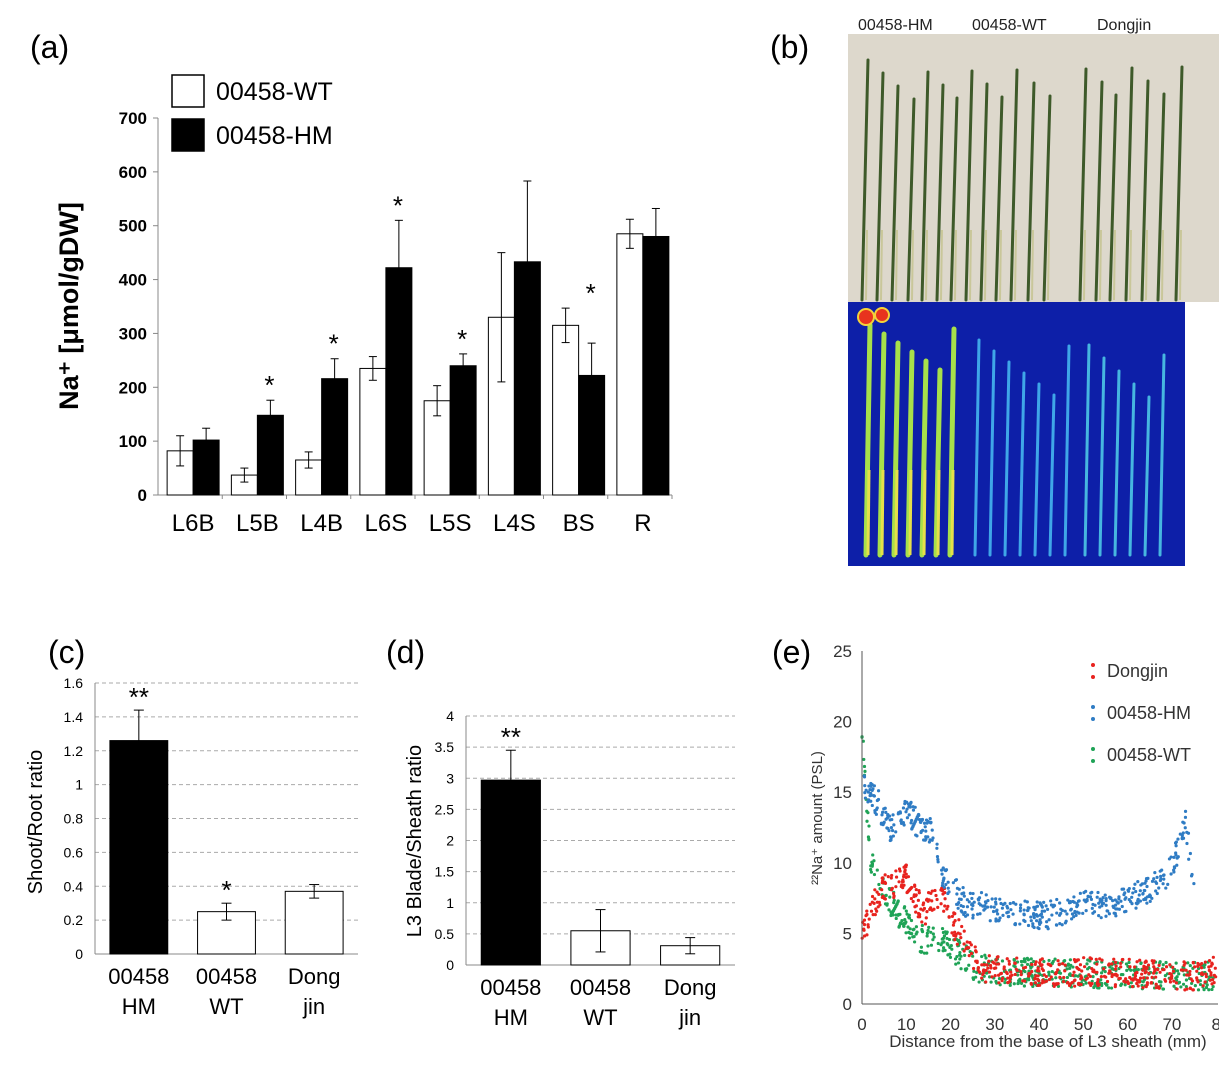 Image resolution: width=1219 pixels, height=1066 pixels. Describe the element at coordinates (1102, 456) in the screenshot. I see `leaf-signal-dongjin` at that location.